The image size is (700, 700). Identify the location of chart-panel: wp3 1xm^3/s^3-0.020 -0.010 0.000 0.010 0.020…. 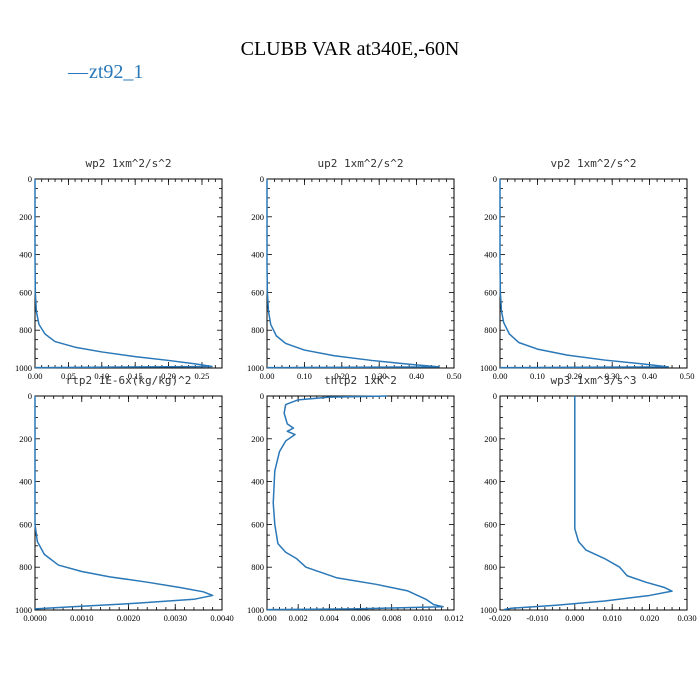
(588, 498).